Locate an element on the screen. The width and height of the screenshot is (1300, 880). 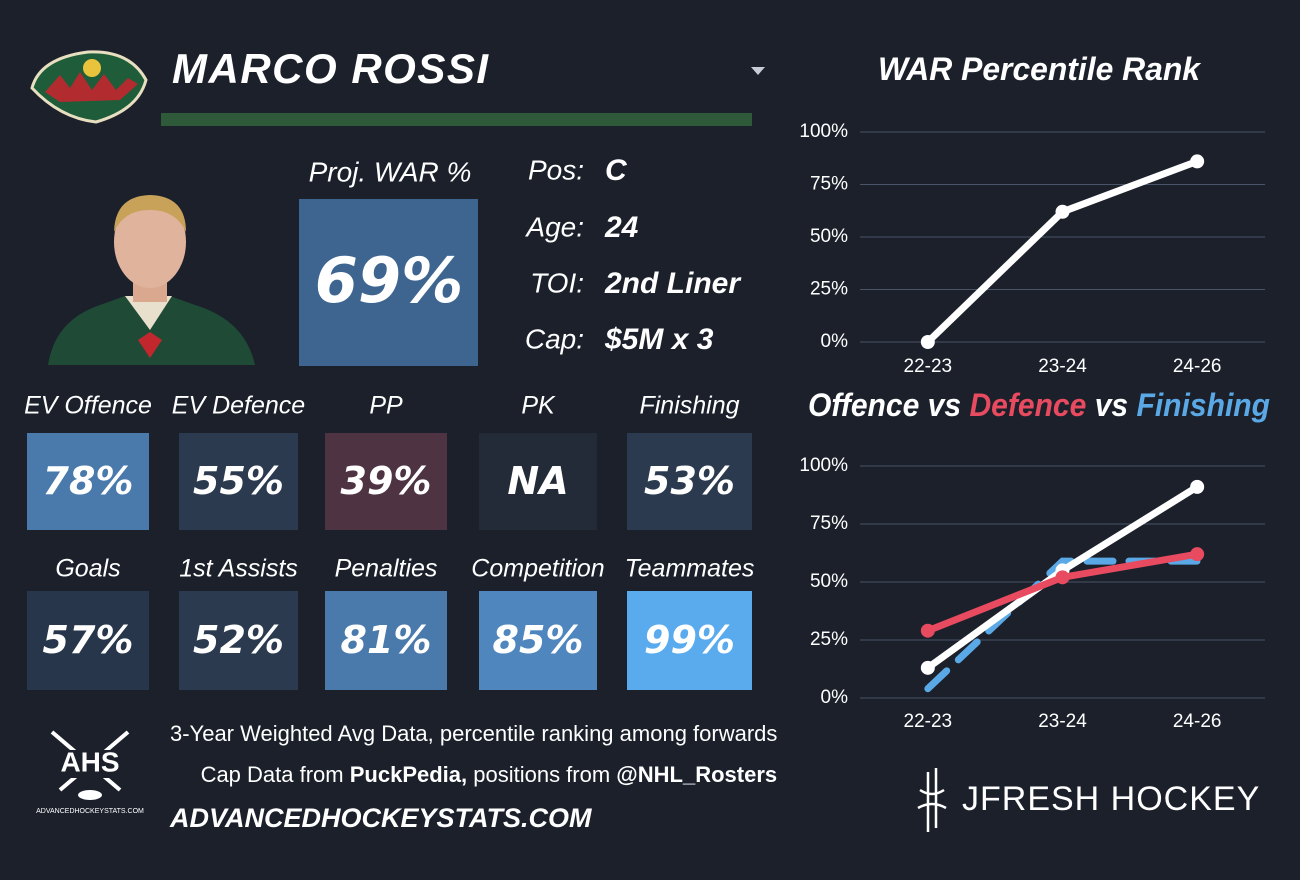
tile-label: Goals is located at coordinates (87, 569).